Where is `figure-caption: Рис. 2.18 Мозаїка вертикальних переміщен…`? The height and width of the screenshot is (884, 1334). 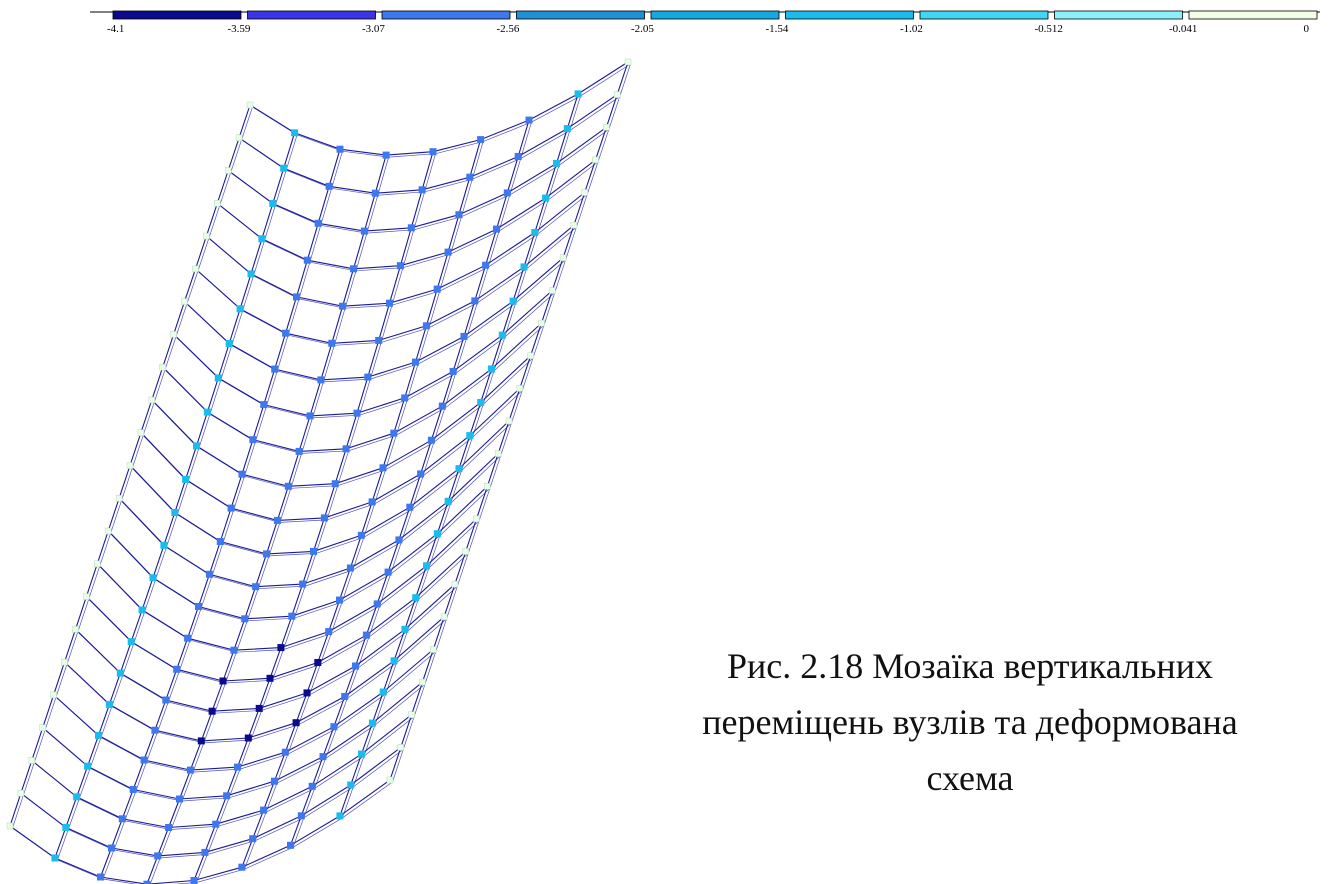 figure-caption: Рис. 2.18 Мозаїка вертикальних переміщен… is located at coordinates (970, 722).